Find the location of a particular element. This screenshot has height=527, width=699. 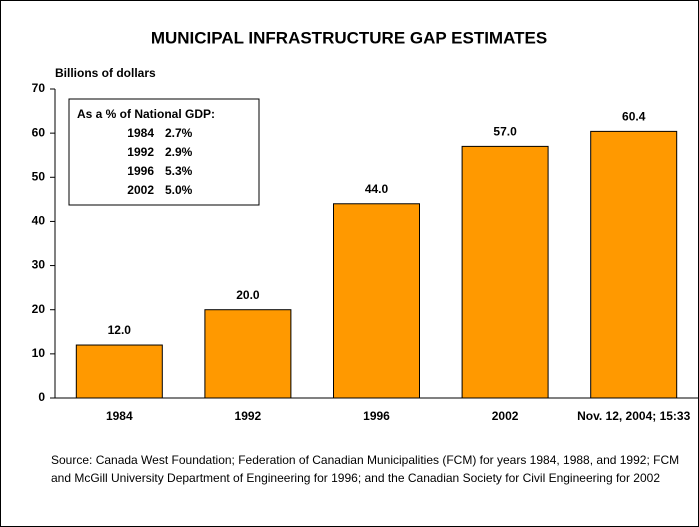

value-label: 44.0 is located at coordinates (377, 189).